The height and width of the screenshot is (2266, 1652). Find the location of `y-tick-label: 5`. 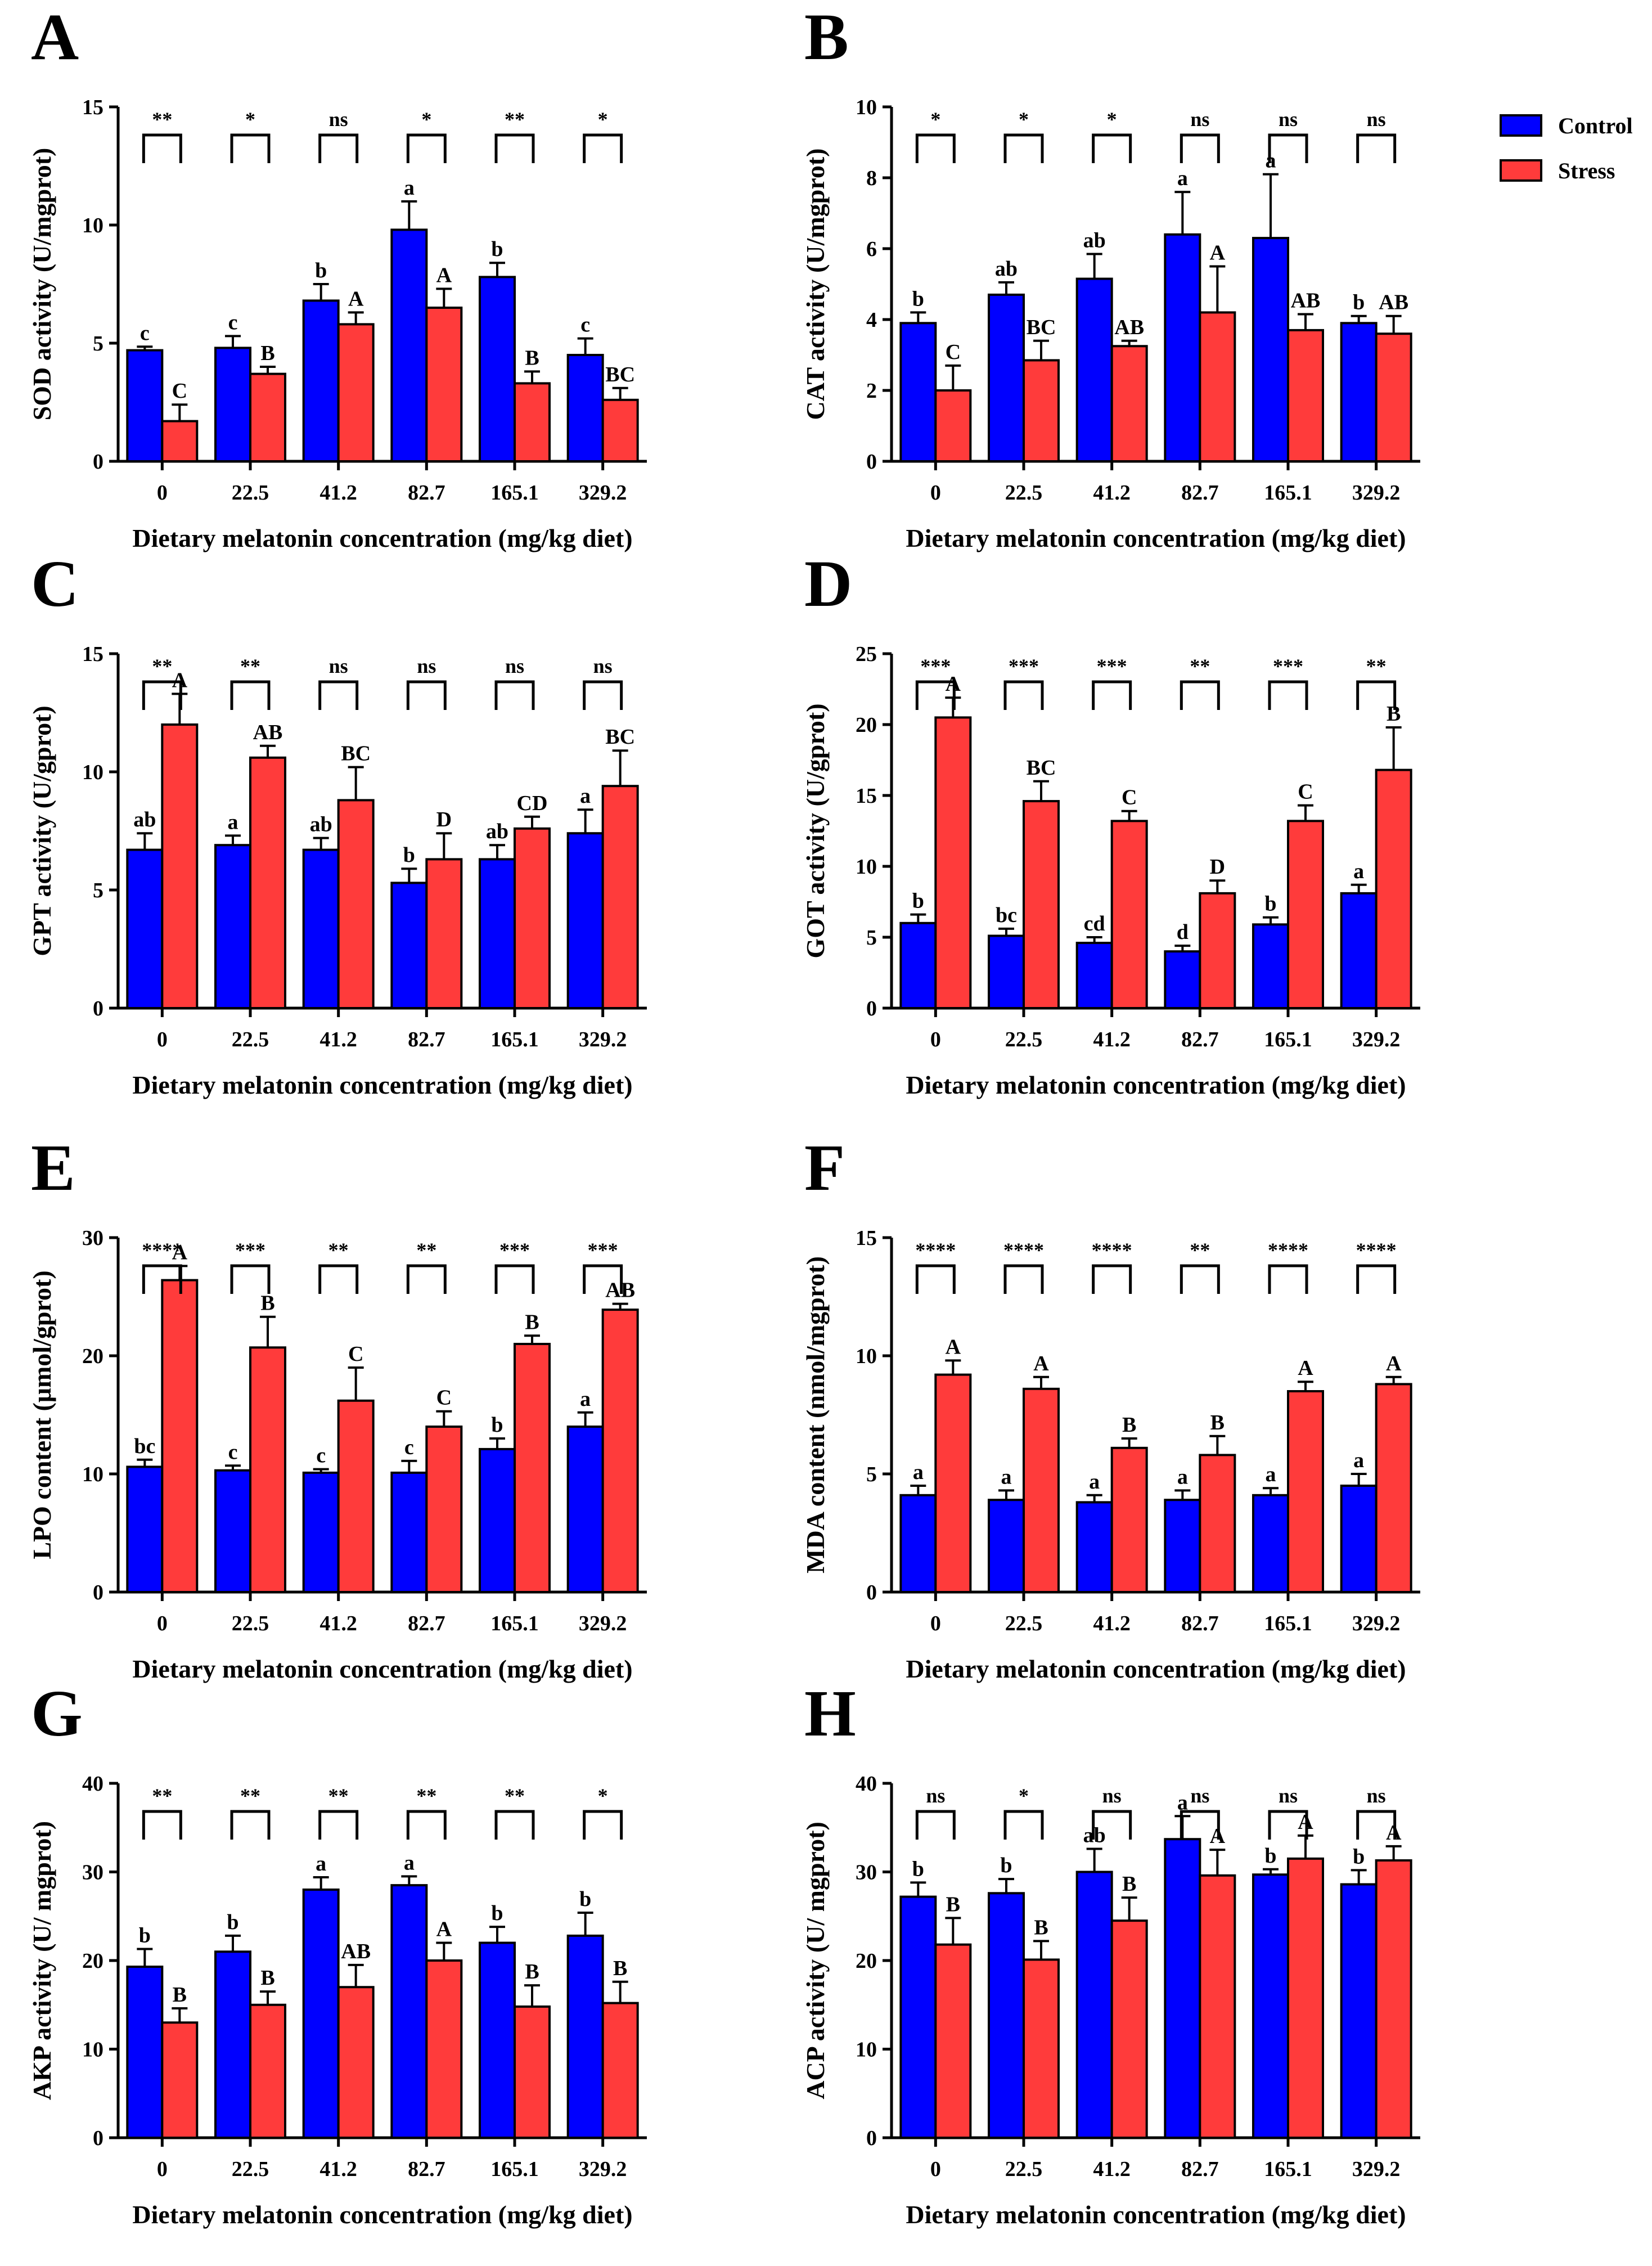

y-tick-label: 5 is located at coordinates (871, 1474).